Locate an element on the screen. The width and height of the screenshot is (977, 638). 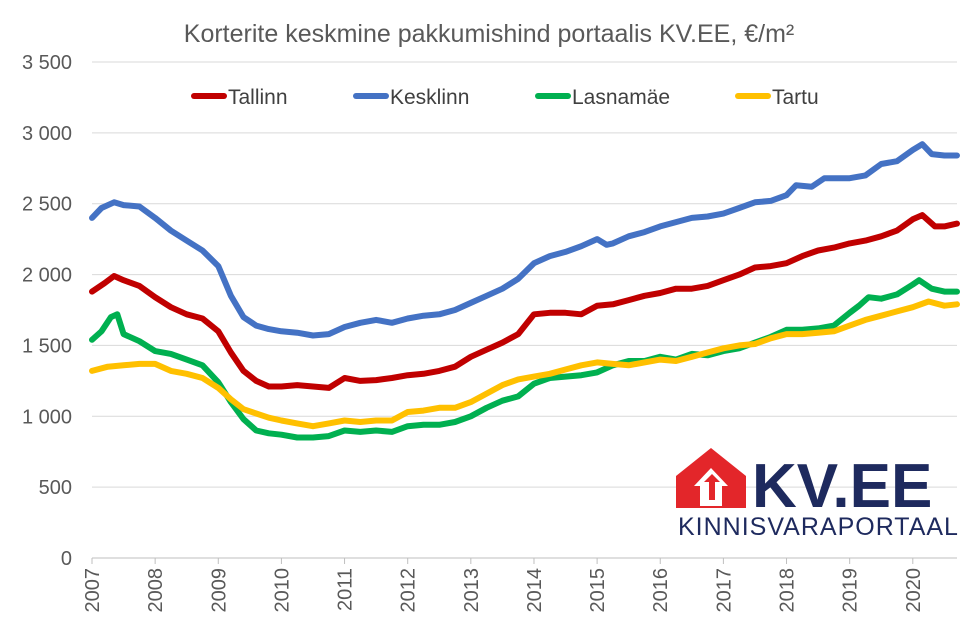
legend-label: Tallinn is located at coordinates (258, 97).